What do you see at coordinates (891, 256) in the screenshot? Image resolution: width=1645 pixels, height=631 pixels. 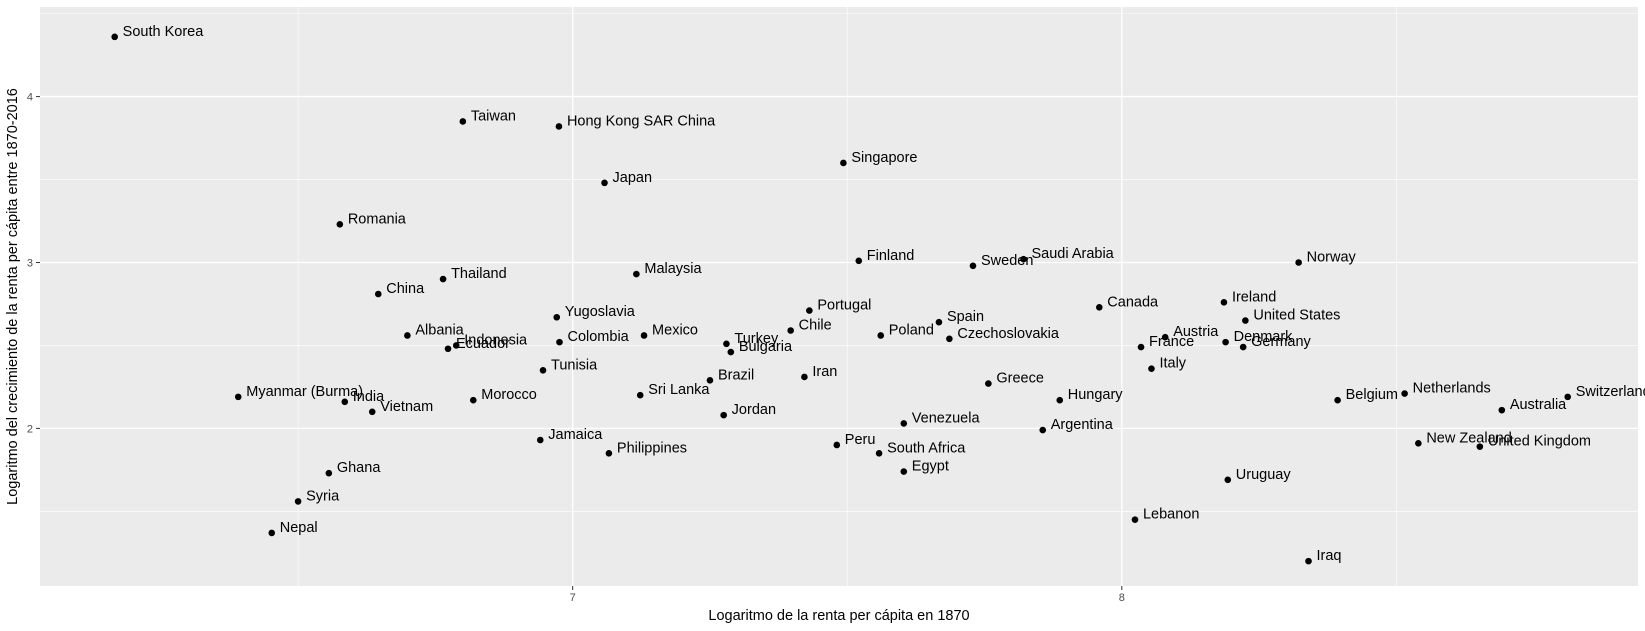 I see `point-label: Finland` at bounding box center [891, 256].